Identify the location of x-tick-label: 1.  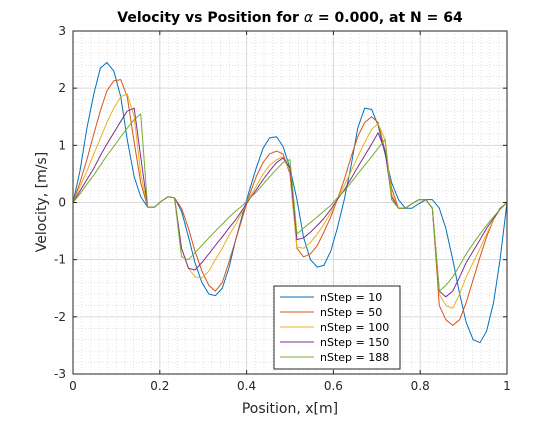
(507, 386).